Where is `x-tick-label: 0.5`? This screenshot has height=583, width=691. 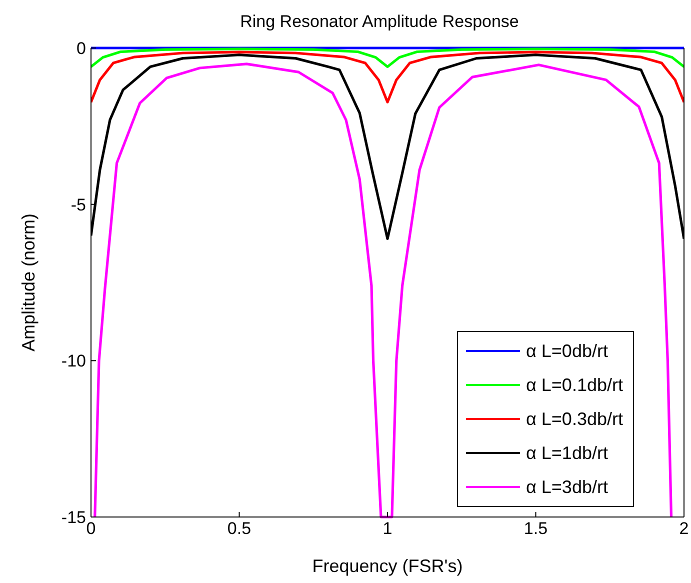
x-tick-label: 0.5 is located at coordinates (239, 528).